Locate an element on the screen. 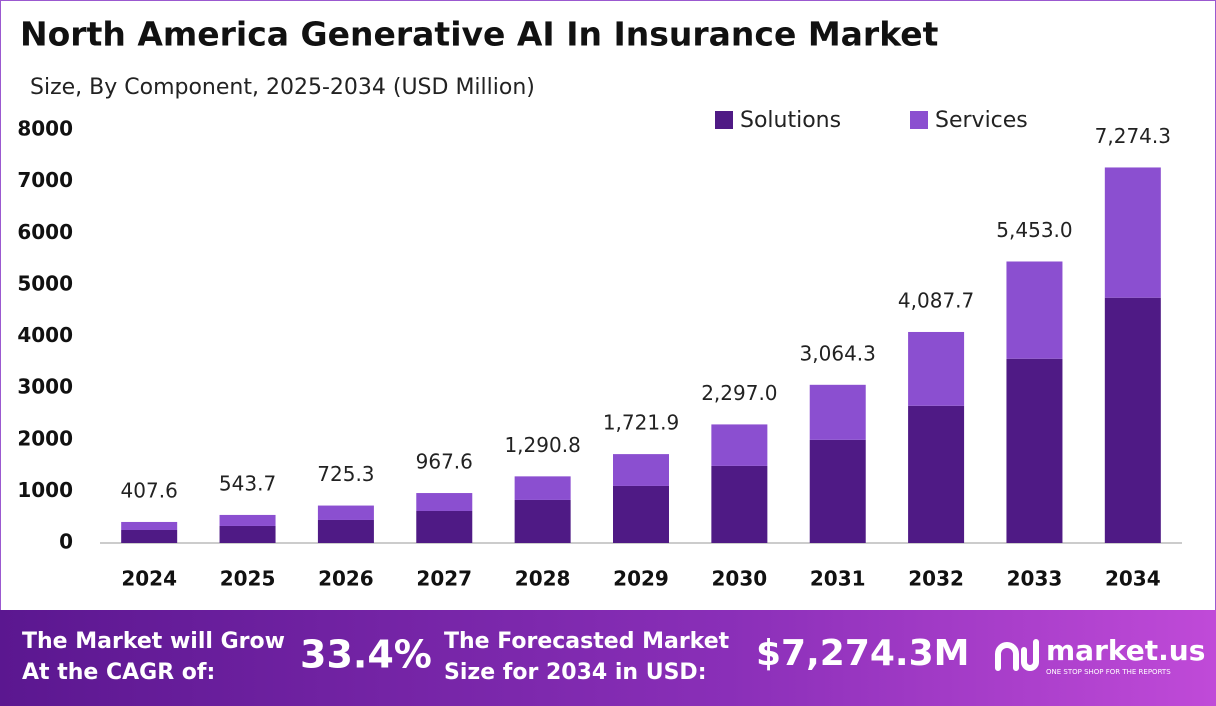 This screenshot has height=706, width=1216. y-tick-label: 4000 is located at coordinates (45, 335).